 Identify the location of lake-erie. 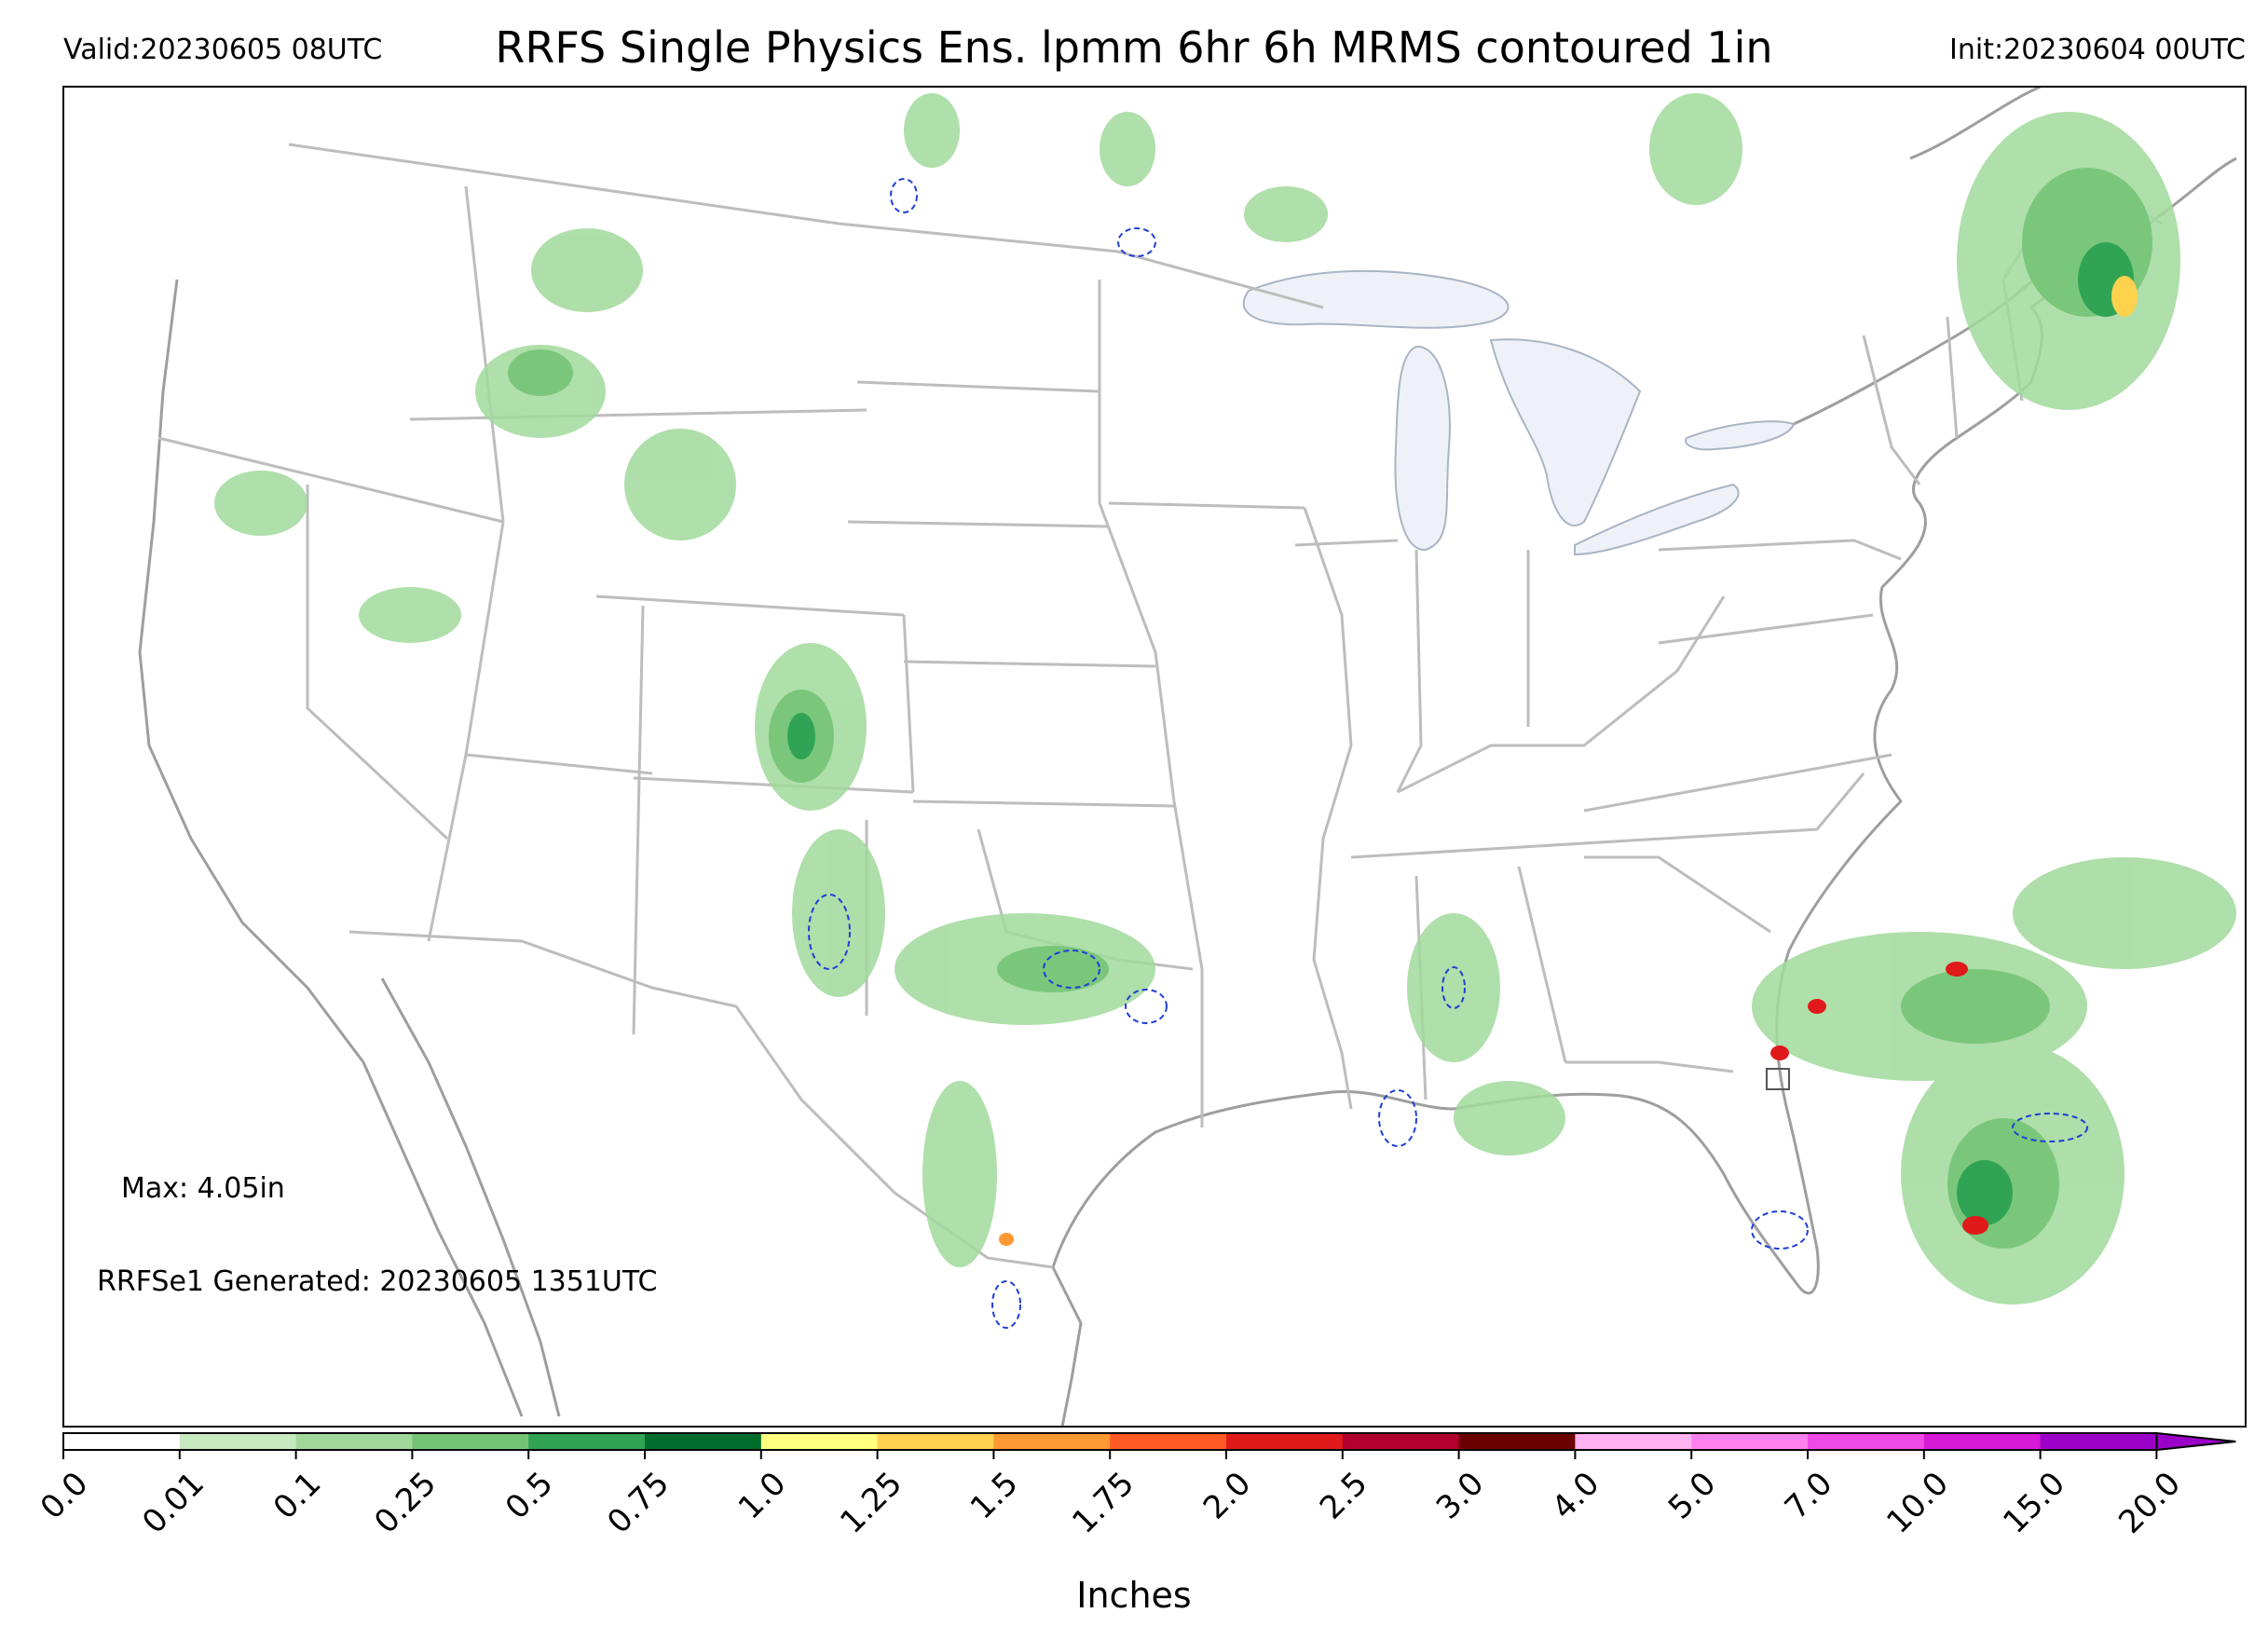
(1657, 519).